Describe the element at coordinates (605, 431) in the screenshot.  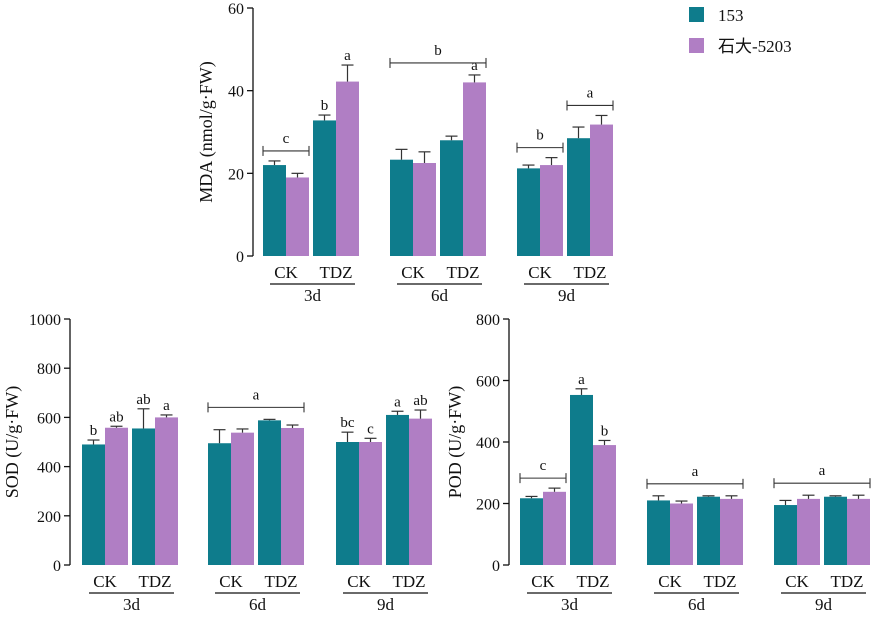
I see `pod-sig-letter: b` at that location.